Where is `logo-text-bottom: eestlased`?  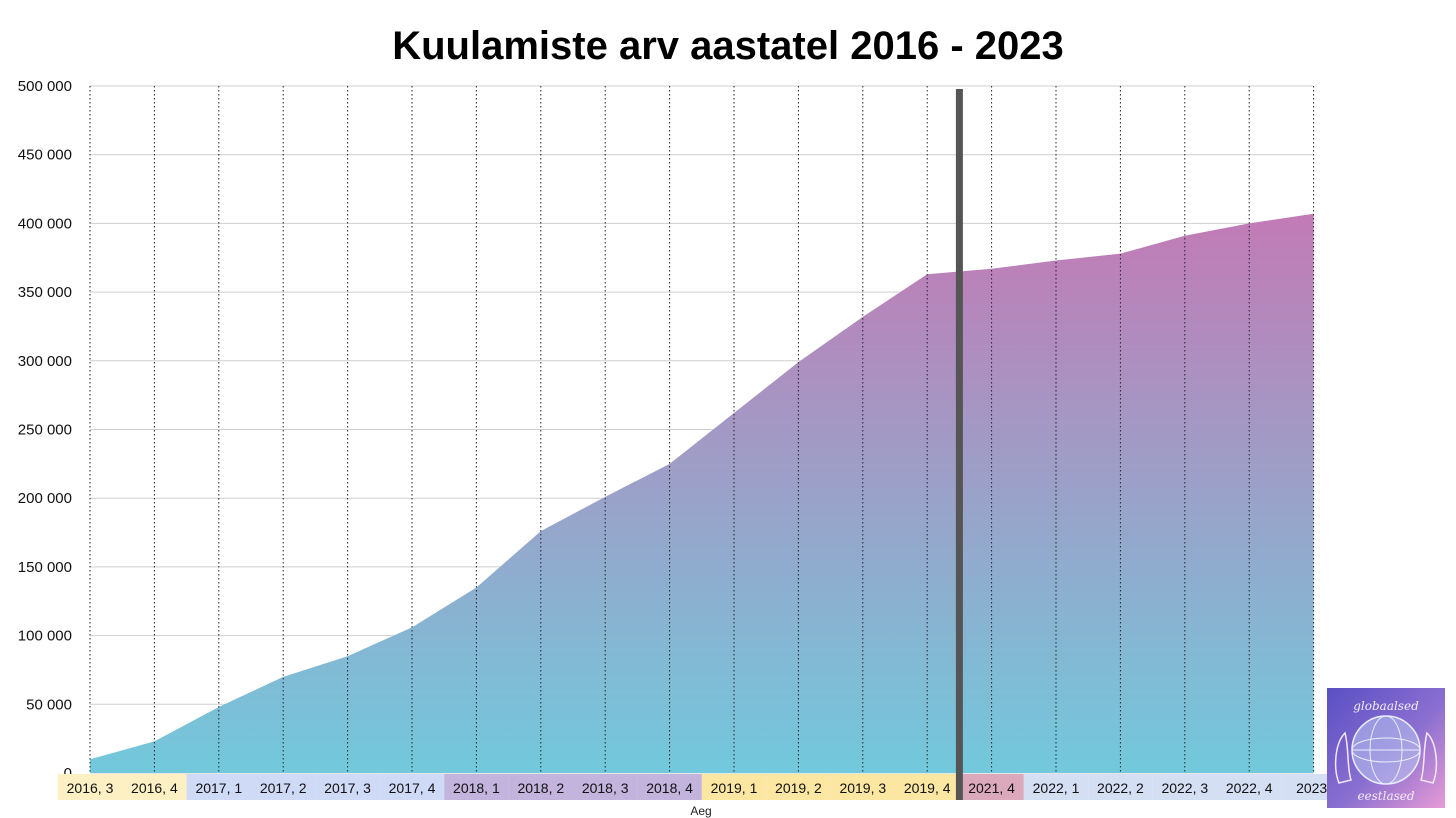
logo-text-bottom: eestlased is located at coordinates (1385, 796).